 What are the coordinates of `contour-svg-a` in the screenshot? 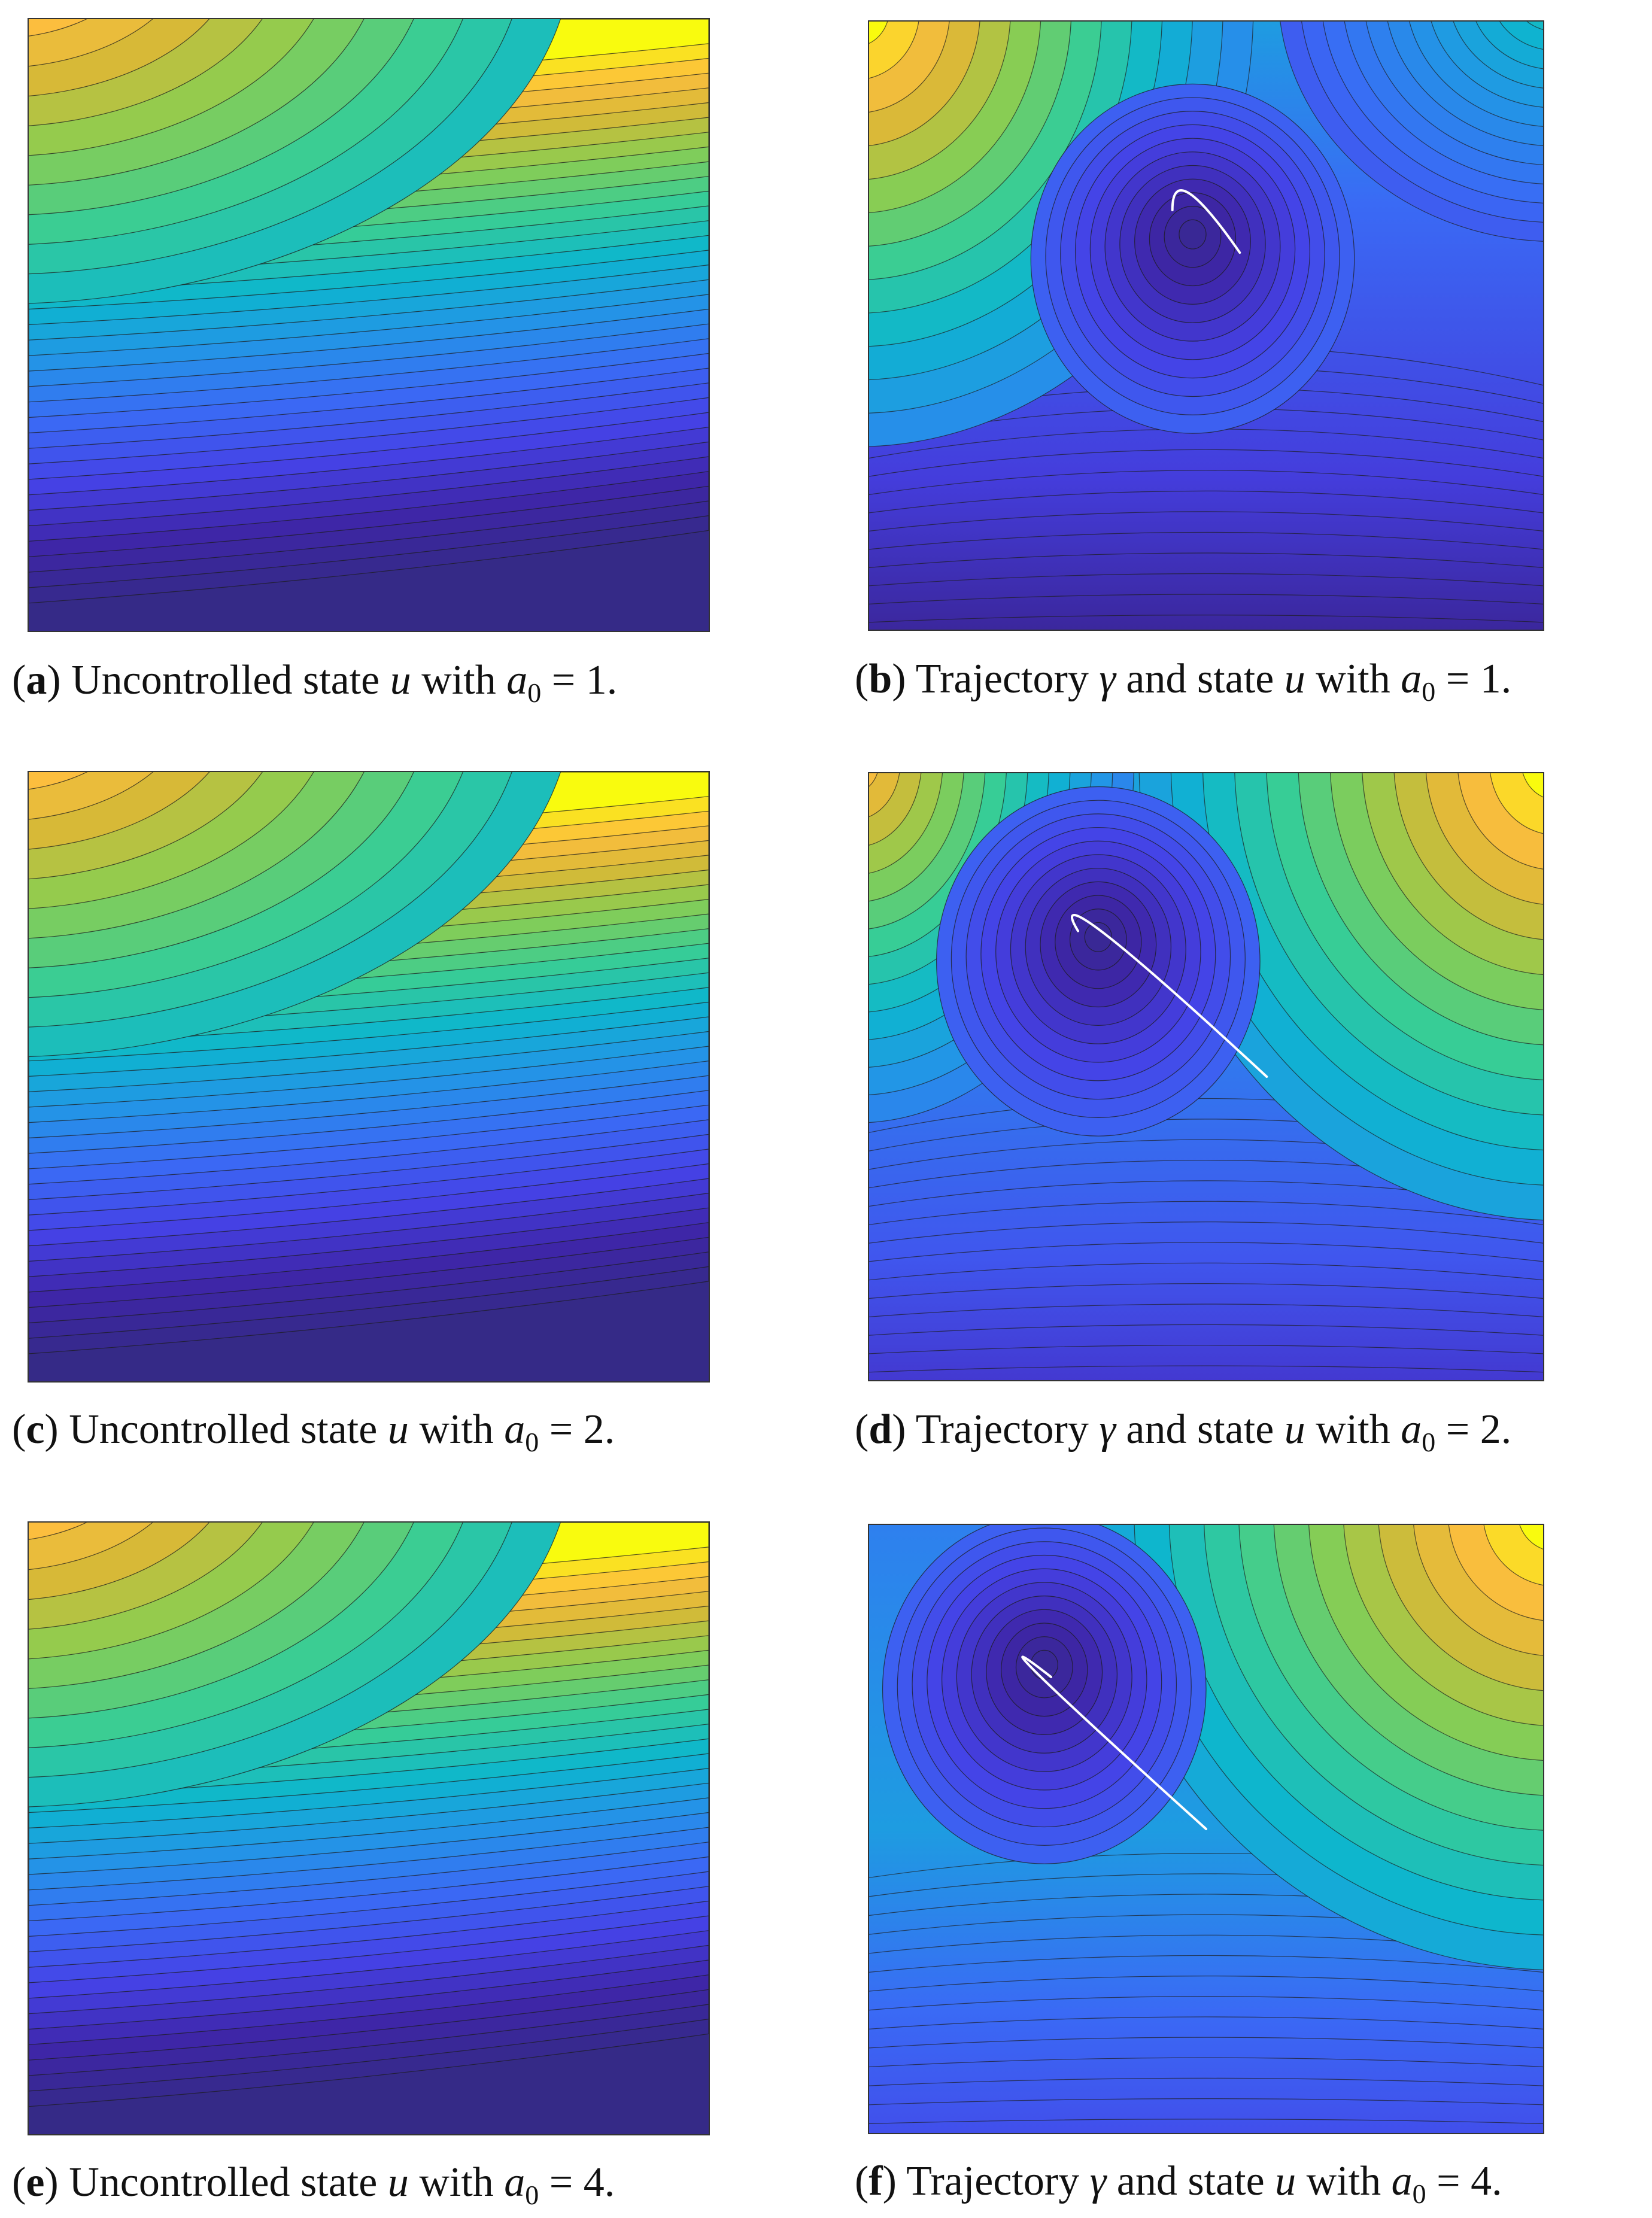 It's located at (369, 325).